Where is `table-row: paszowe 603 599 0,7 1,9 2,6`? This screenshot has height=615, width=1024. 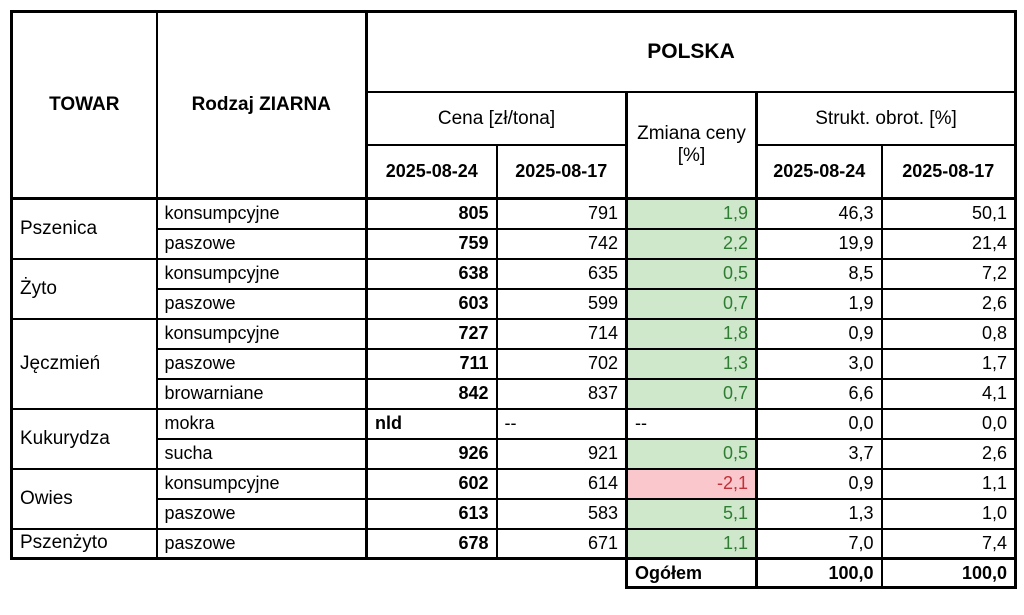 table-row: paszowe 603 599 0,7 1,9 2,6 is located at coordinates (514, 303).